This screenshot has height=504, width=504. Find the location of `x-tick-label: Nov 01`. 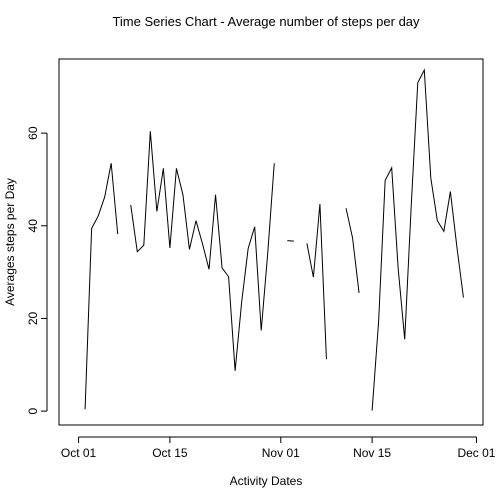

x-tick-label: Nov 01 is located at coordinates (281, 453).